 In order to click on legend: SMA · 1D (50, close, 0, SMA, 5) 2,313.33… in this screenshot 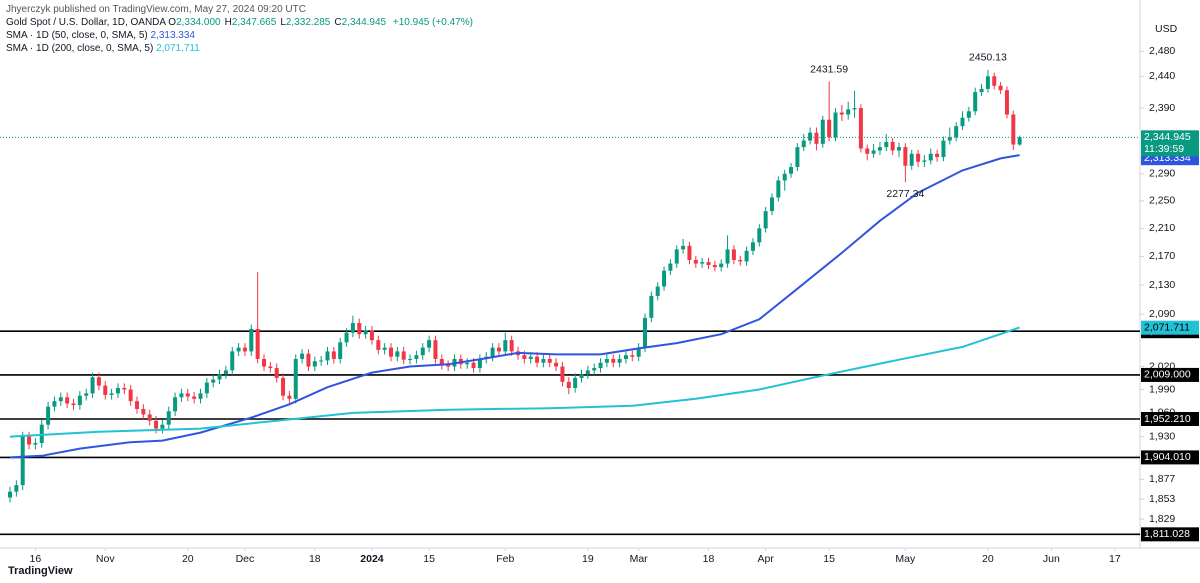, I will do `click(239, 42)`.